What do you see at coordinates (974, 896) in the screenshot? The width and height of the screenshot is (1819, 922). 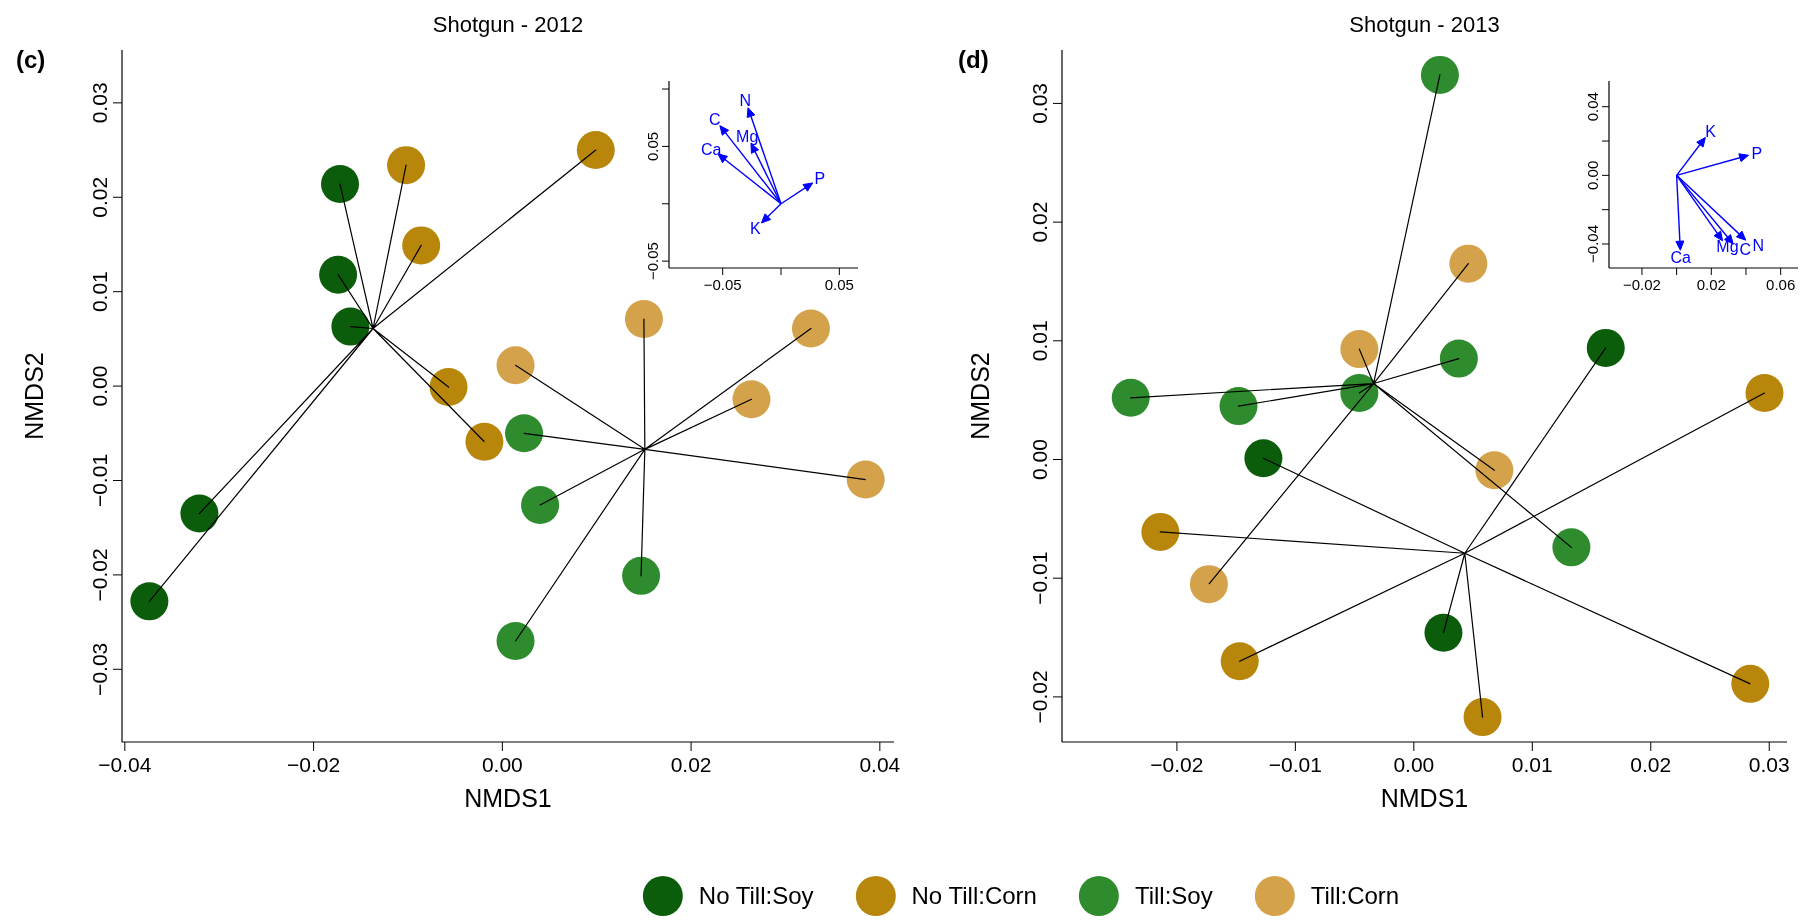 I see `legend-label: No Till:Corn` at bounding box center [974, 896].